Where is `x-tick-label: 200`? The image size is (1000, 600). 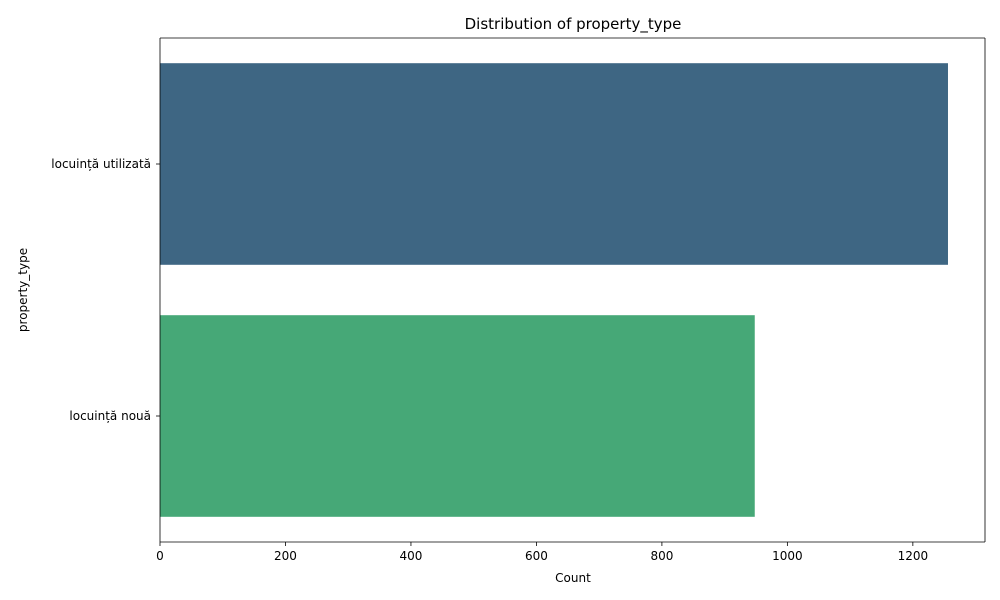
x-tick-label: 200 is located at coordinates (285, 556).